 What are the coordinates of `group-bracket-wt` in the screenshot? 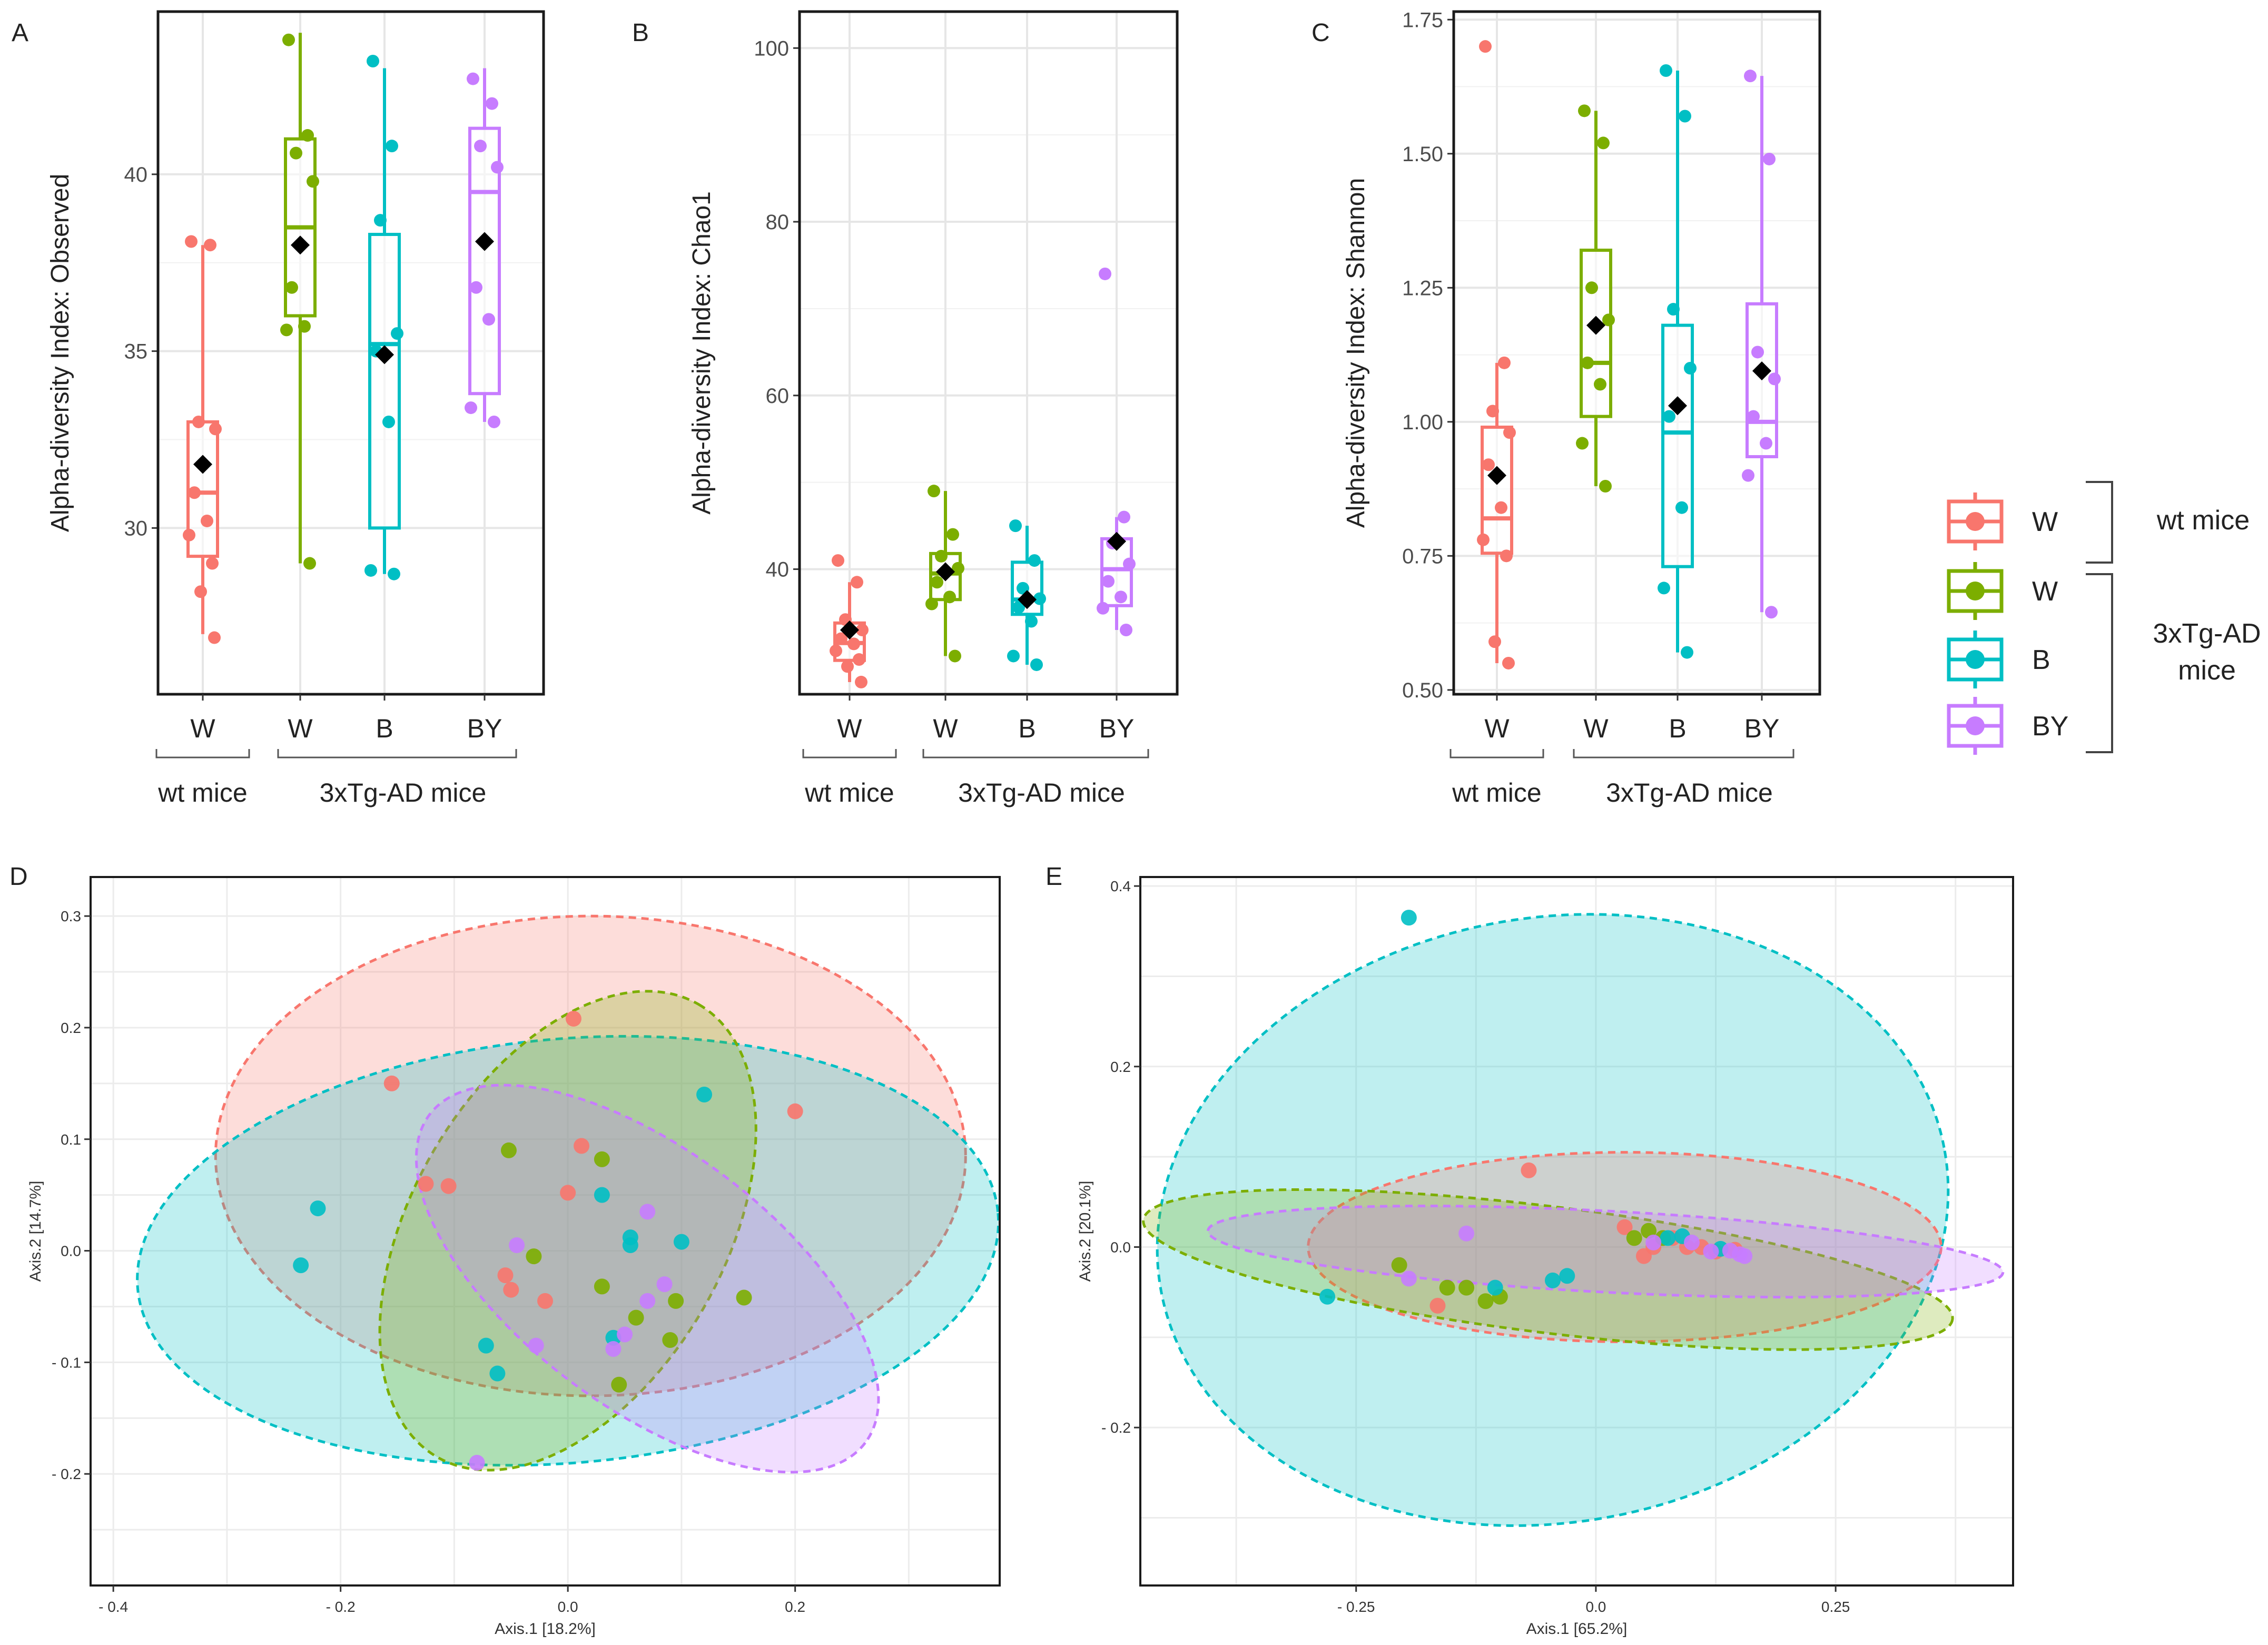 It's located at (1497, 754).